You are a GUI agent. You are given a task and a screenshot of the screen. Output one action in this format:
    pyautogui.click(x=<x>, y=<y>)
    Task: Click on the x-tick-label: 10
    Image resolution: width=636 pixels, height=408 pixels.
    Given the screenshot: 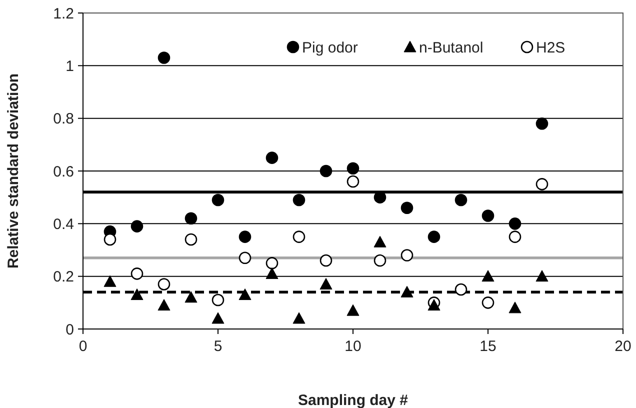 What is the action you would take?
    pyautogui.click(x=353, y=346)
    